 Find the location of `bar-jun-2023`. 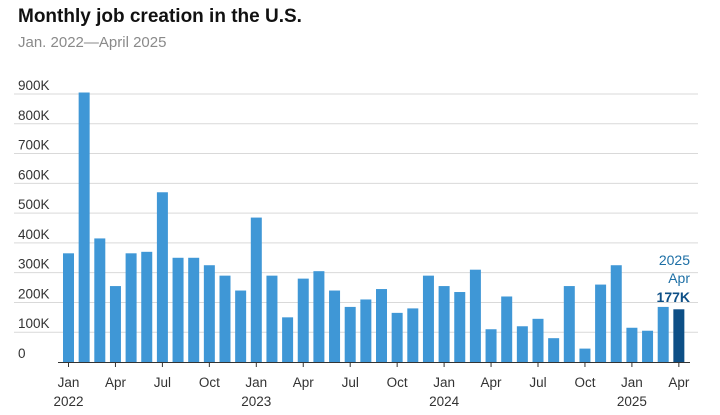

bar-jun-2023 is located at coordinates (335, 326).